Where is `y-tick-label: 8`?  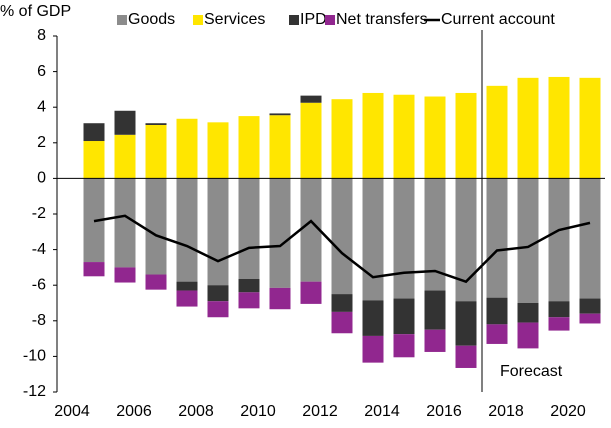 y-tick-label: 8 is located at coordinates (41, 35).